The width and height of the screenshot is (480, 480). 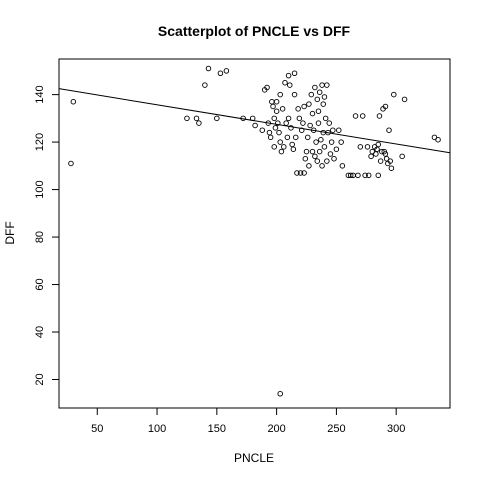 What do you see at coordinates (336, 429) in the screenshot?
I see `x-tick-label: 250` at bounding box center [336, 429].